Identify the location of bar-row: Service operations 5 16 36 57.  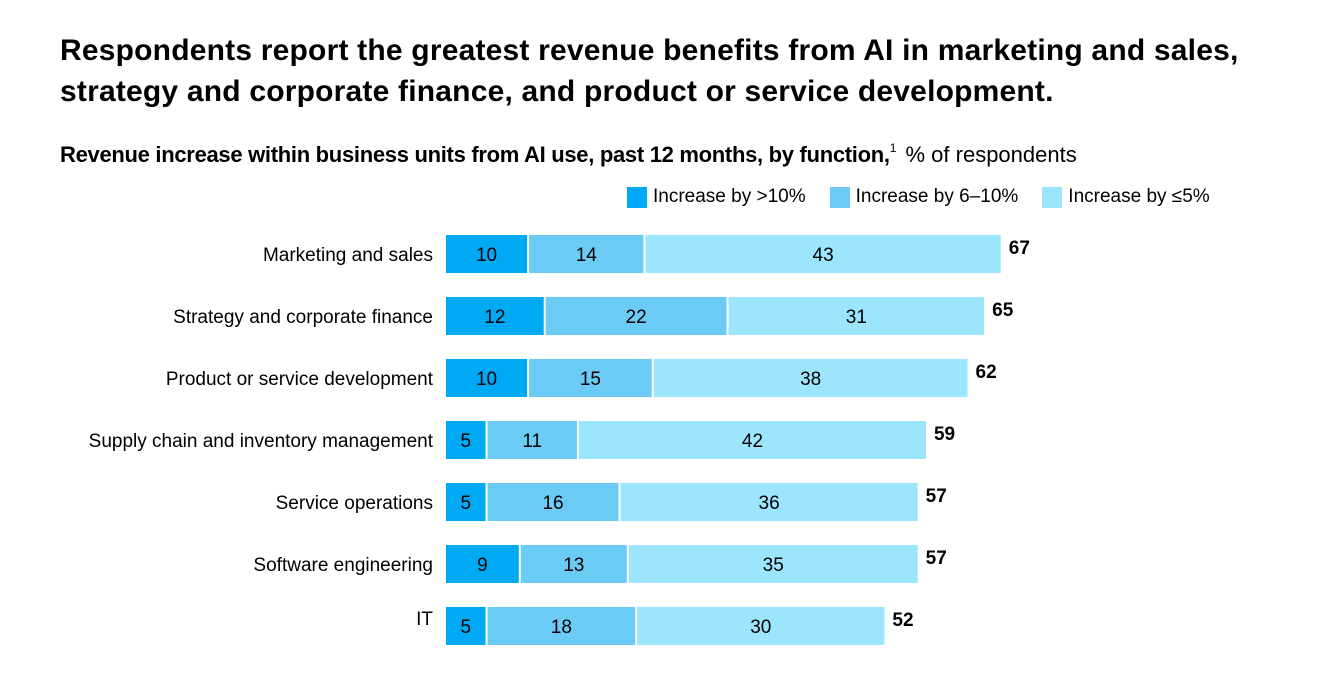
(611, 502).